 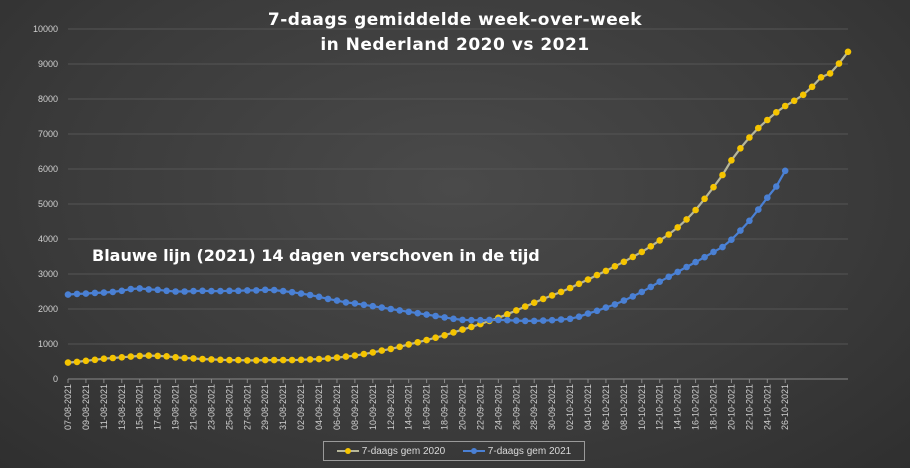 I want to click on x-tick-label: 21-08-2021, so click(x=194, y=407).